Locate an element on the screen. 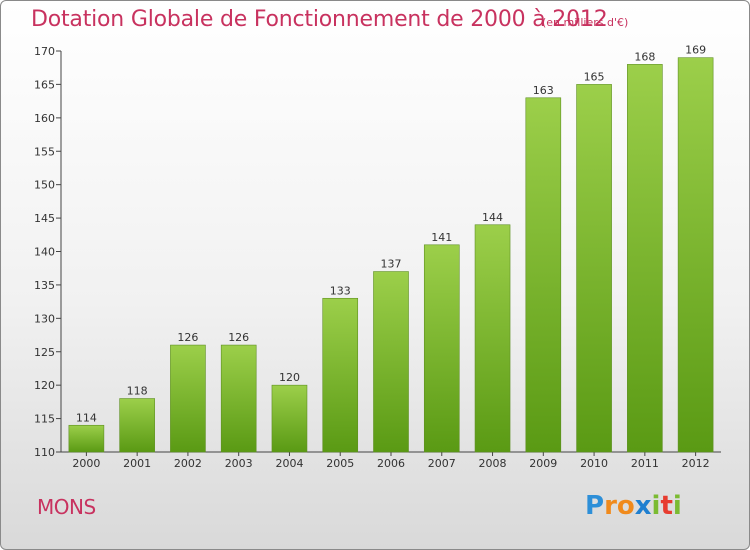  logo-letter: P is located at coordinates (595, 506).